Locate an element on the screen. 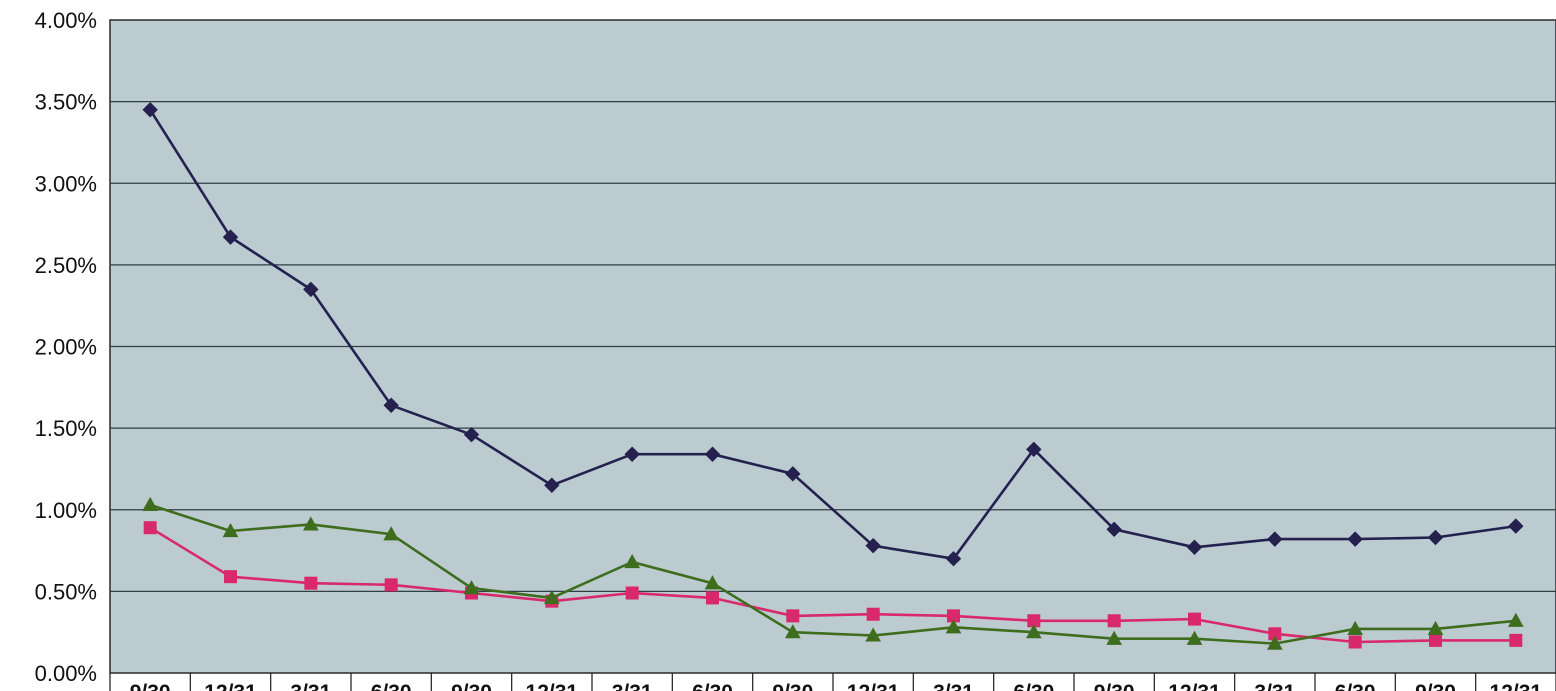  y-tick-label: 3.50% is located at coordinates (66, 102).